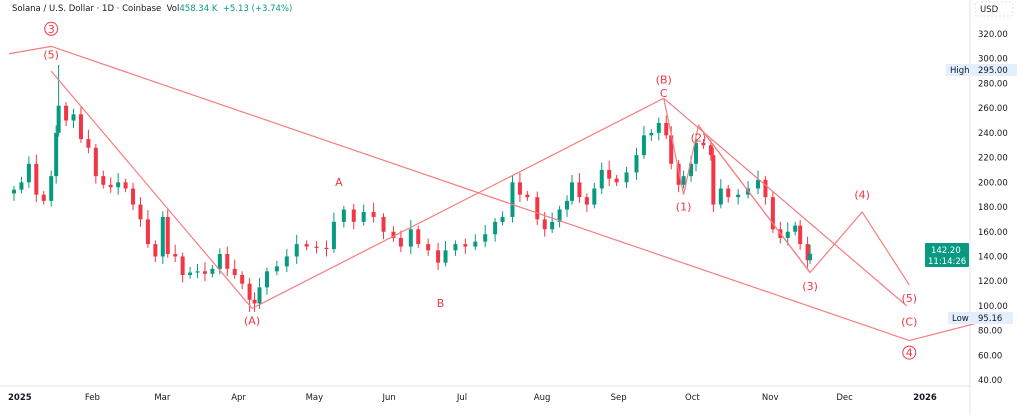 This screenshot has width=1024, height=415. Describe the element at coordinates (810, 286) in the screenshot. I see `wave-label: (3)` at that location.